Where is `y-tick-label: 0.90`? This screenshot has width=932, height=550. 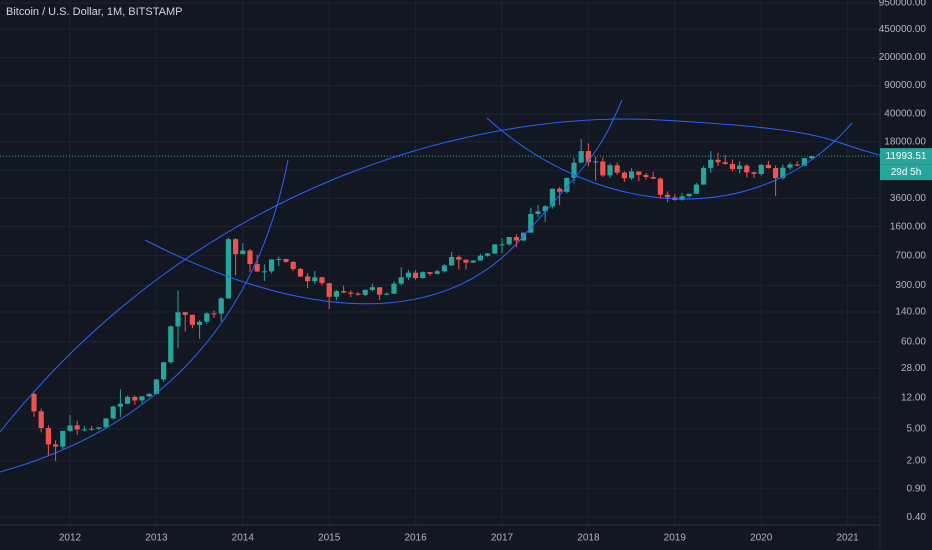 y-tick-label: 0.90 is located at coordinates (917, 488).